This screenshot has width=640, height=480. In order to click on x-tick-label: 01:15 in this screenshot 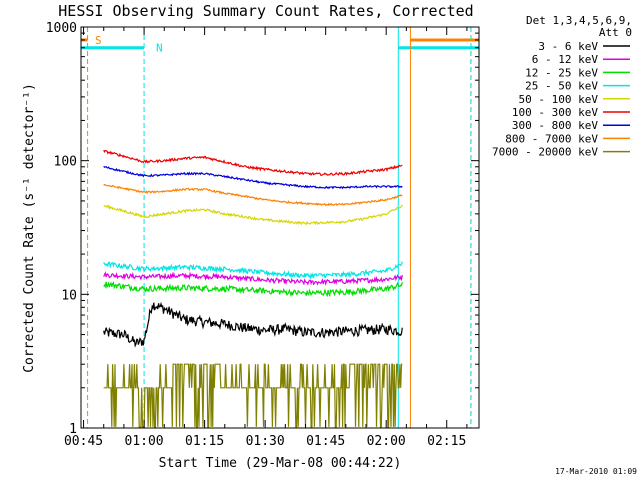, I will do `click(204, 441)`.